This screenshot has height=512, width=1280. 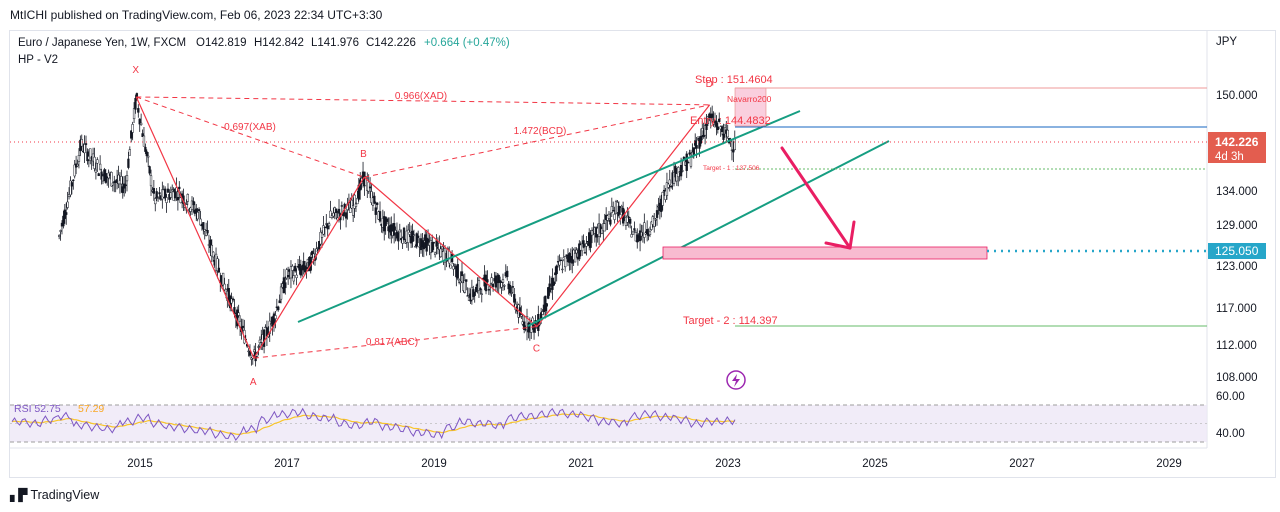 What do you see at coordinates (434, 464) in the screenshot?
I see `x-tick-label: 2019` at bounding box center [434, 464].